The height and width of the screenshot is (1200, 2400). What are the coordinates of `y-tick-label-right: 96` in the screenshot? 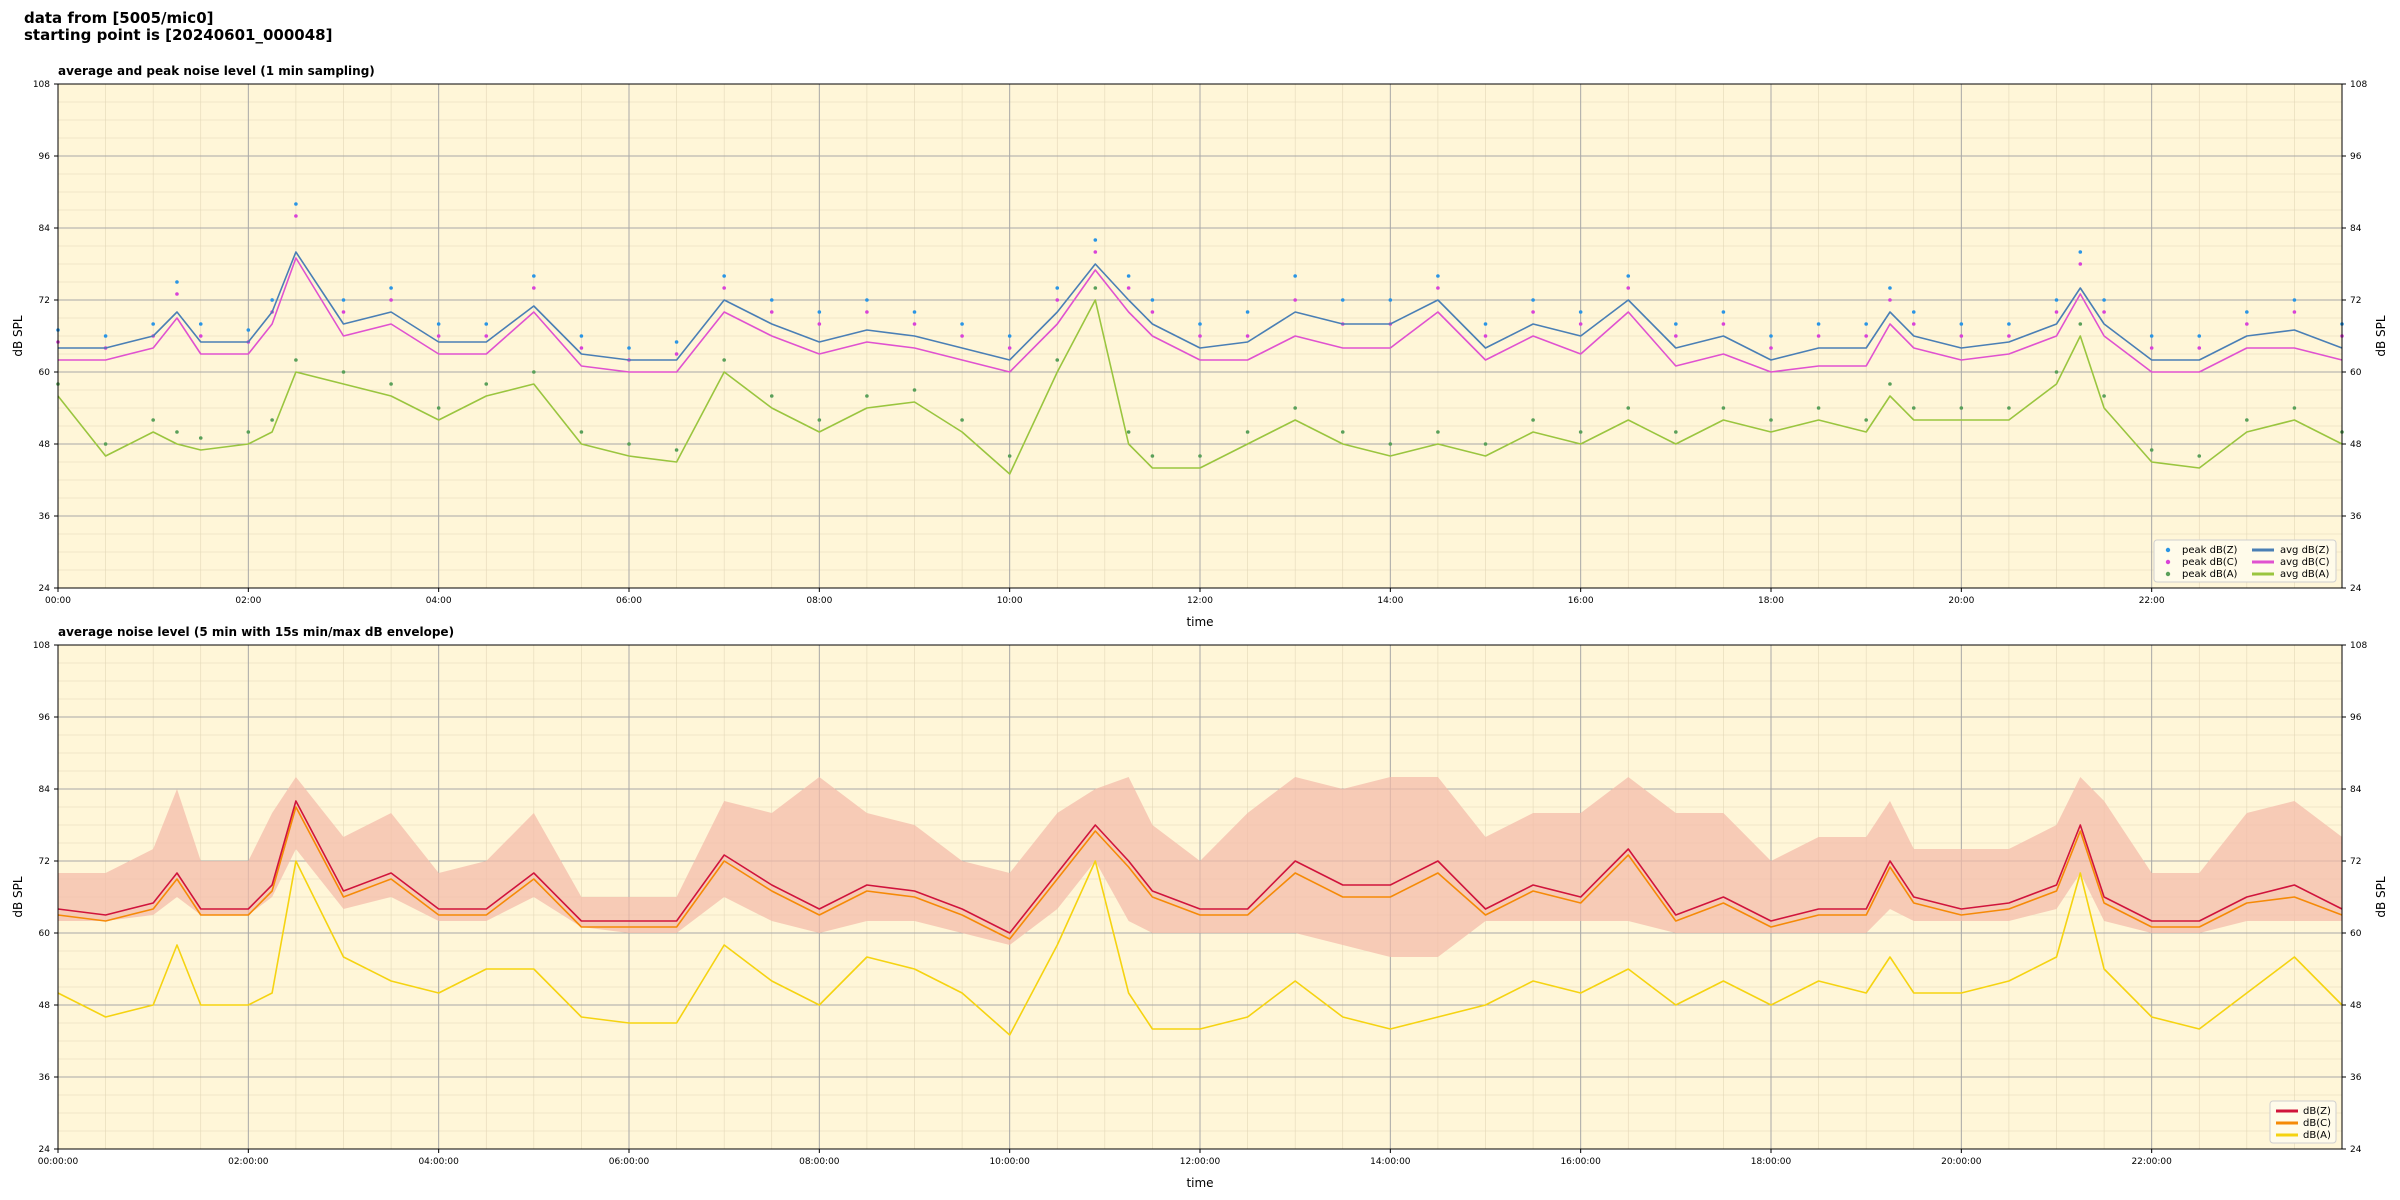 It's located at (2356, 718).